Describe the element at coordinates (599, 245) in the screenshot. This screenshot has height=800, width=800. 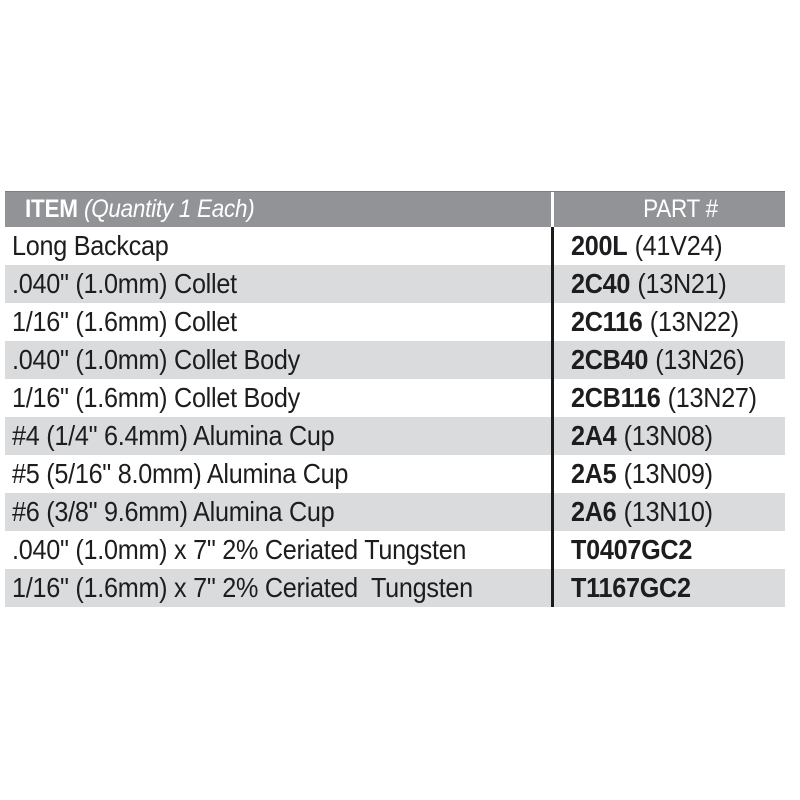
I see `part-code: 200L` at that location.